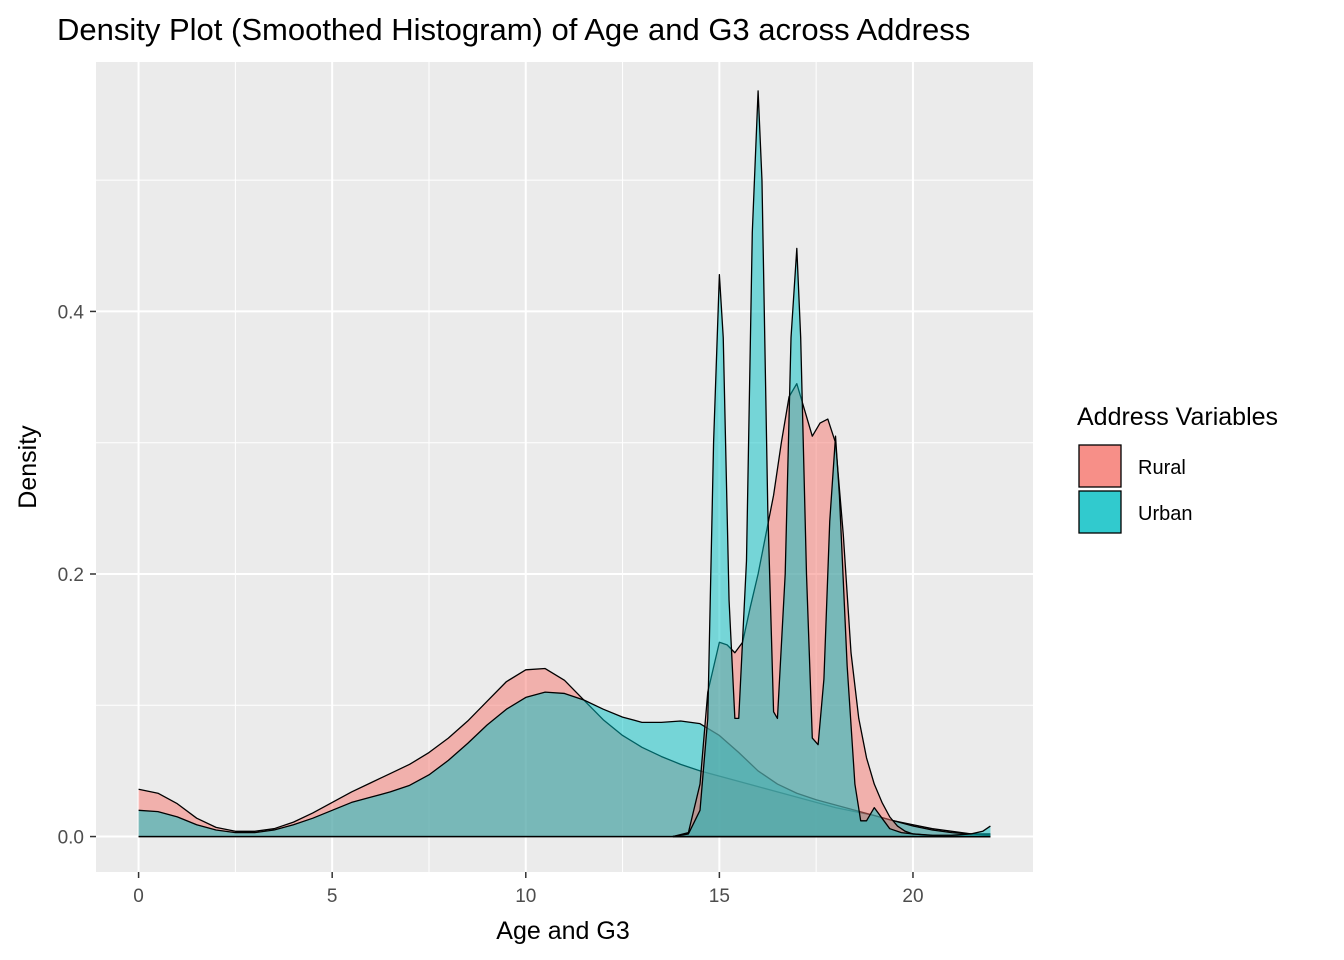 This screenshot has height=960, width=1344. Describe the element at coordinates (1100, 466) in the screenshot. I see `legend-key-rural` at that location.